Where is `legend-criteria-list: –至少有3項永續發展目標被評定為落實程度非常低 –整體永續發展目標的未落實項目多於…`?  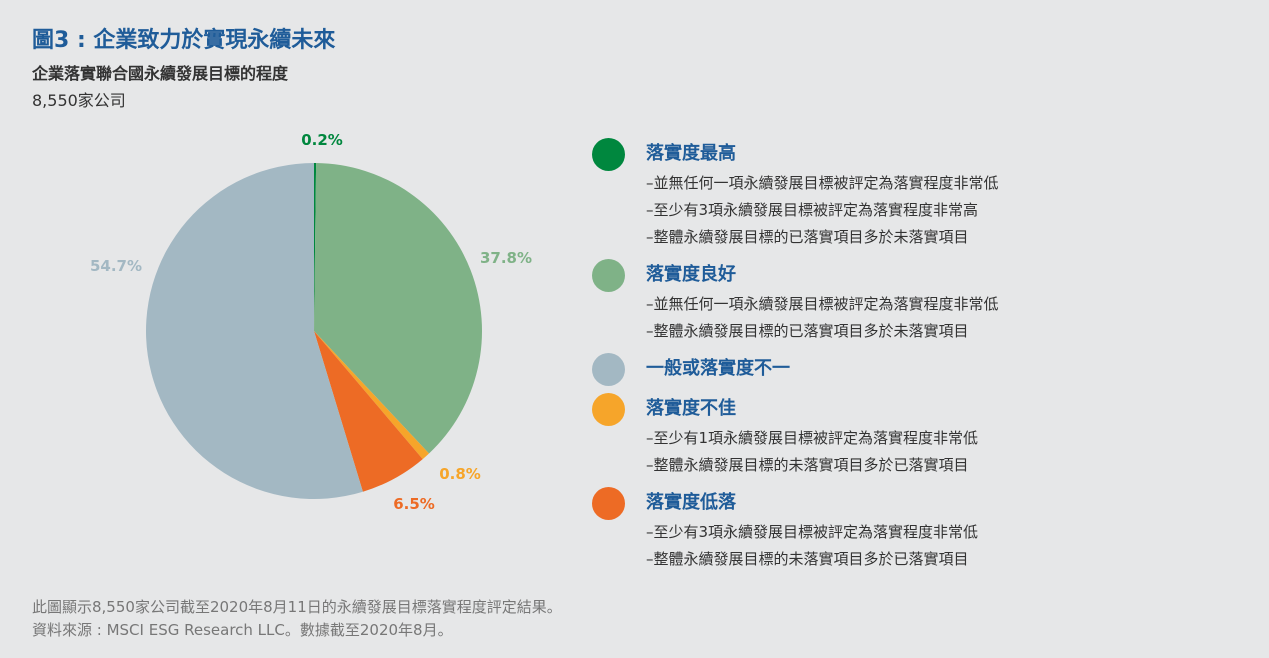 legend-criteria-list: –至少有3項永續發展目標被評定為落實程度非常低 –整體永續發展目標的未落實項目多於… is located at coordinates (949, 546).